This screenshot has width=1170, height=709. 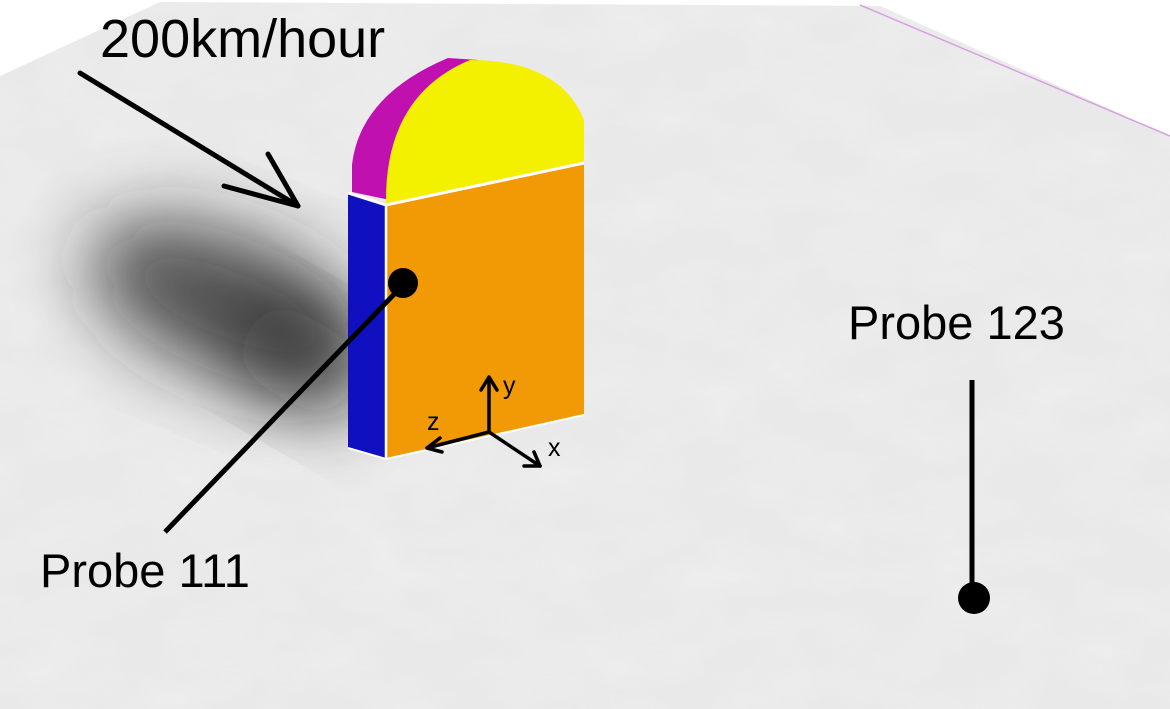 What do you see at coordinates (189, 139) in the screenshot?
I see `velocity-arrow` at bounding box center [189, 139].